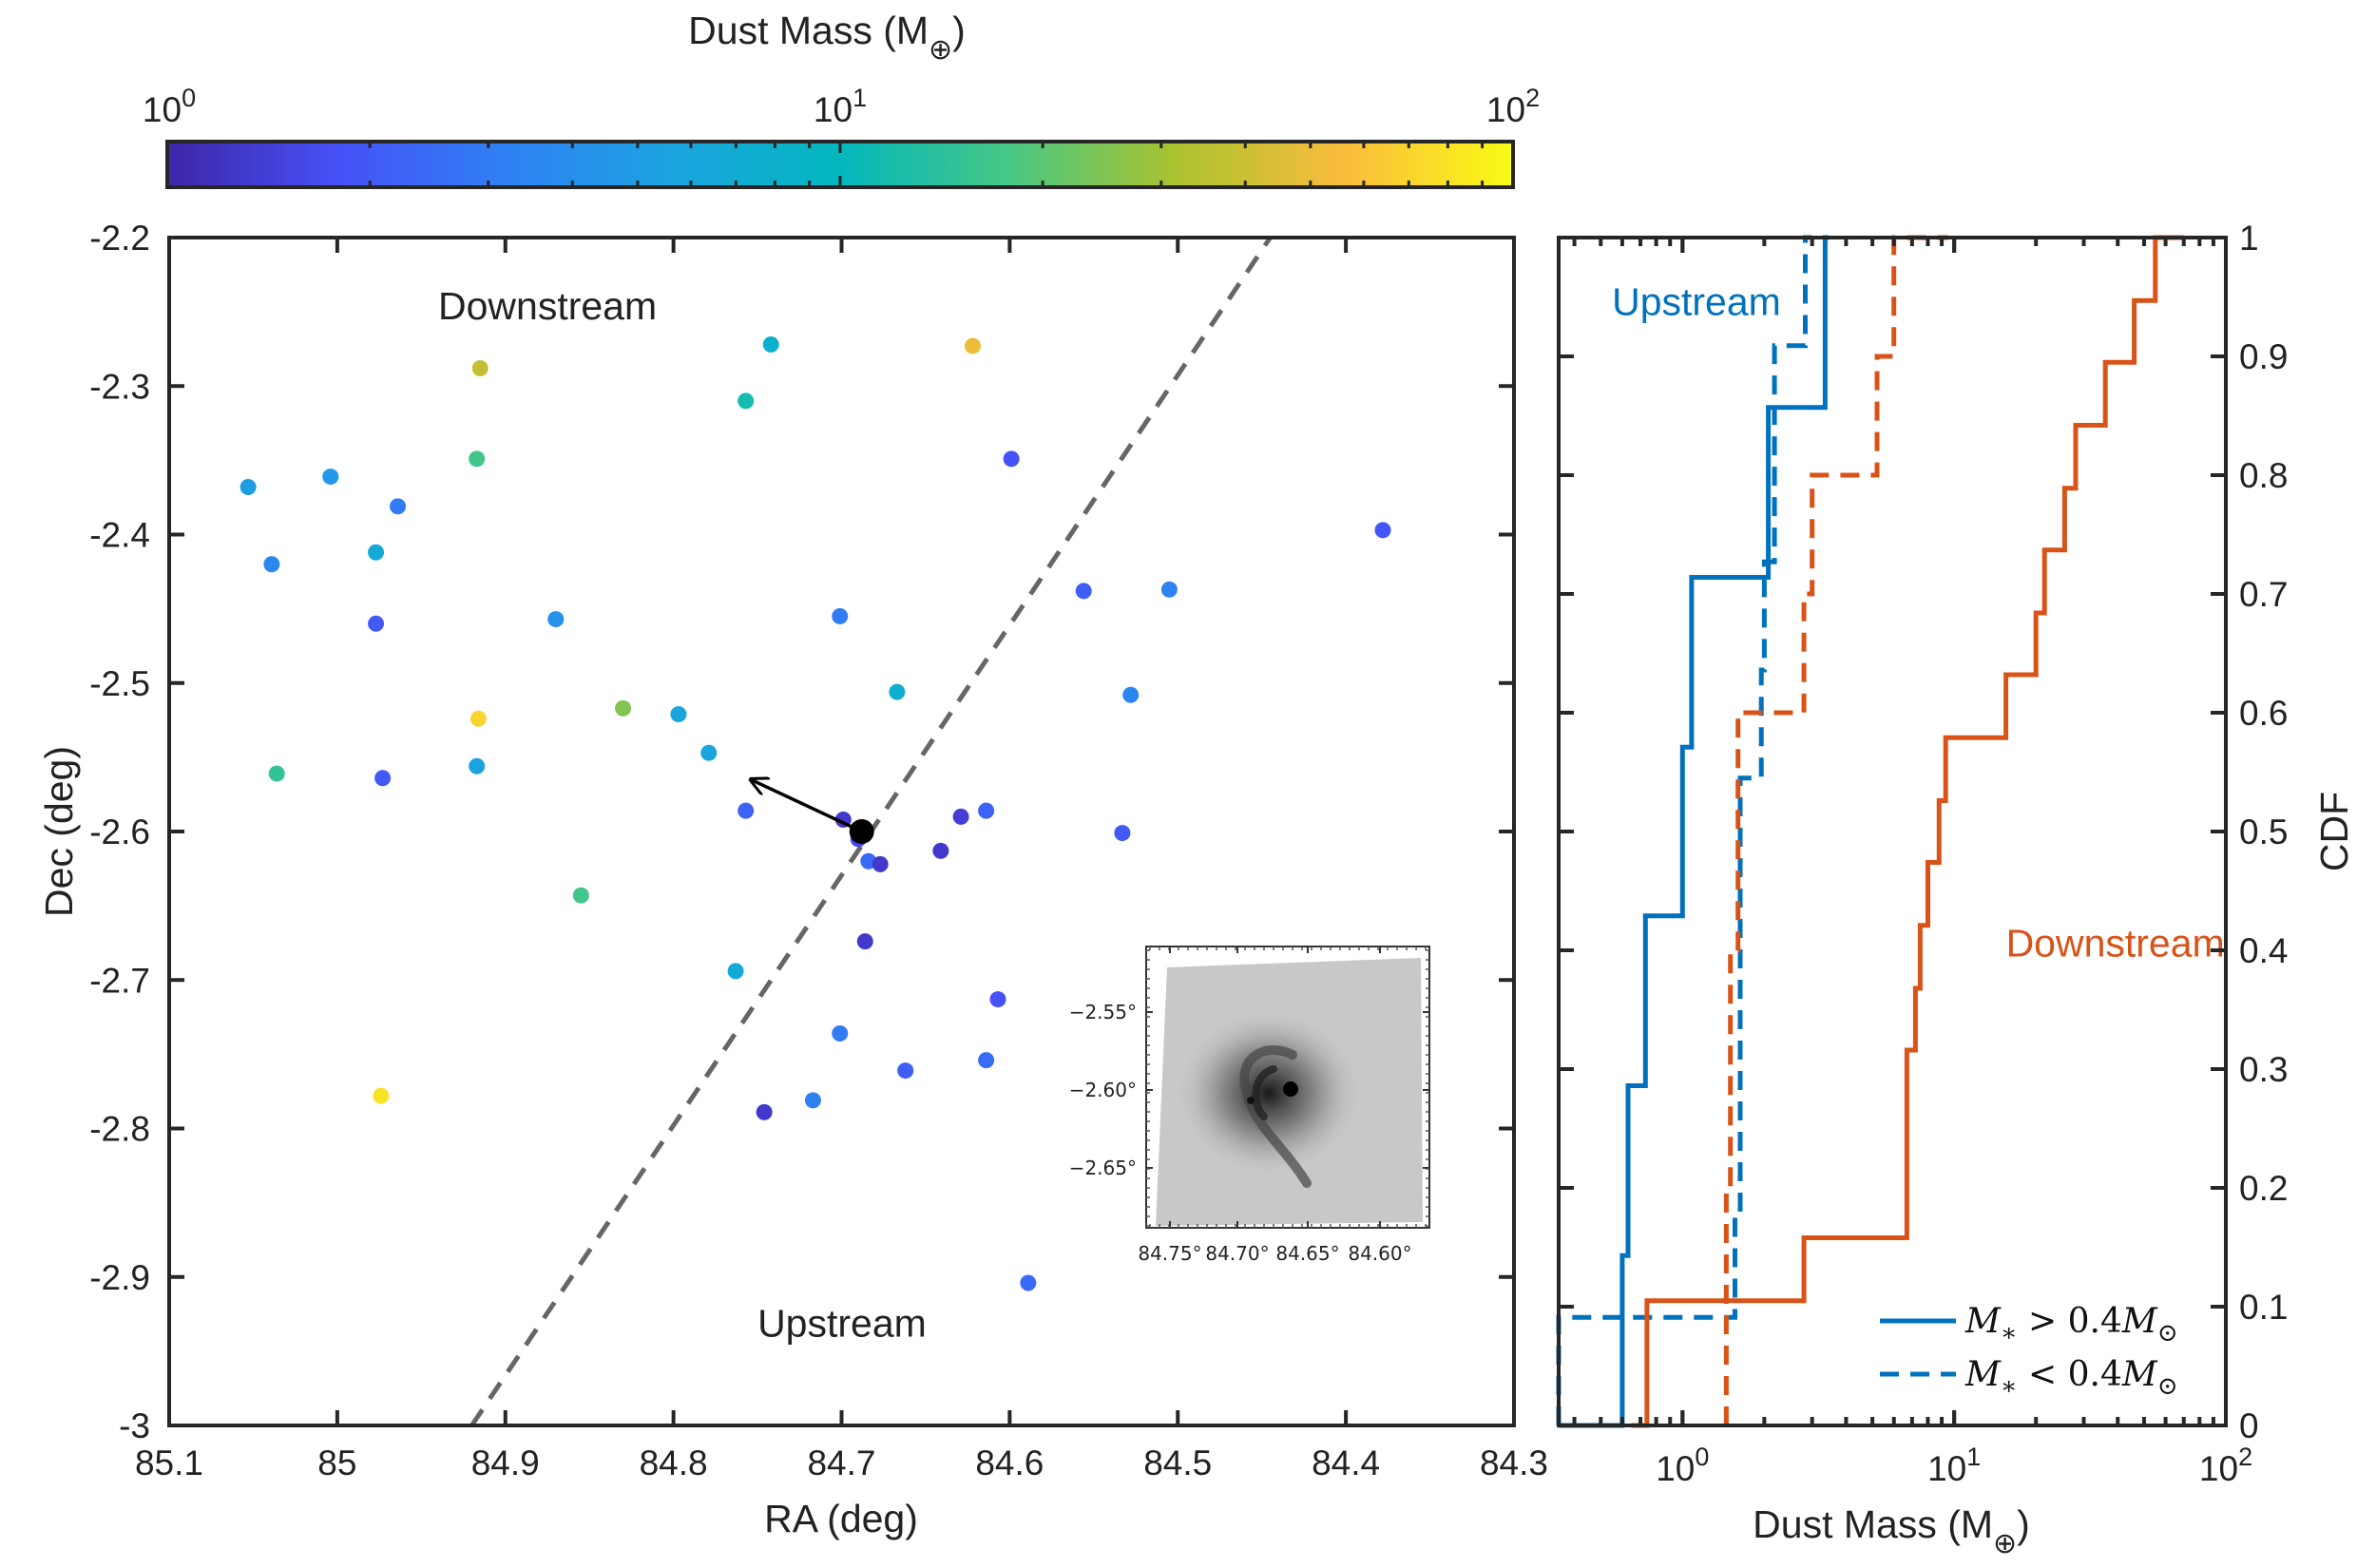 The width and height of the screenshot is (2376, 1568). I want to click on colorbar-tick-label: 10⁰, so click(169, 106).